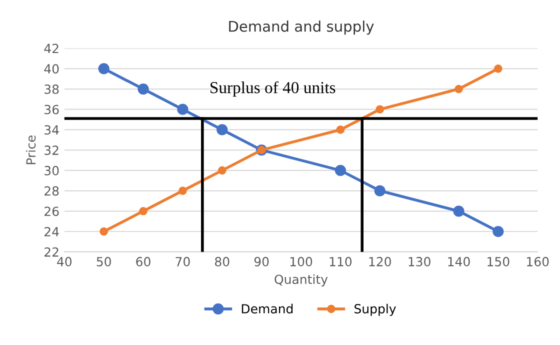 The height and width of the screenshot is (345, 560). What do you see at coordinates (51, 252) in the screenshot?
I see `y-tick-label: 22` at bounding box center [51, 252].